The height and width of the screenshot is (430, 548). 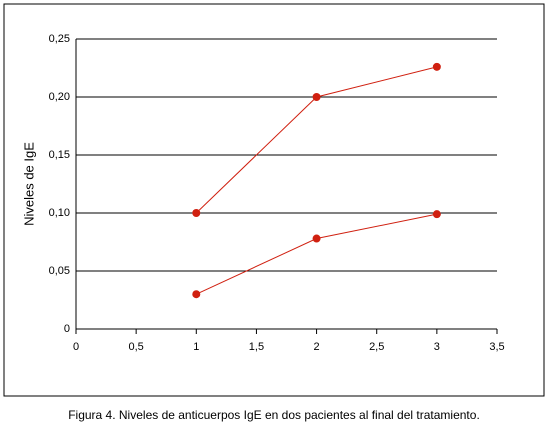 What do you see at coordinates (59, 271) in the screenshot?
I see `y-tick-label: 0,05` at bounding box center [59, 271].